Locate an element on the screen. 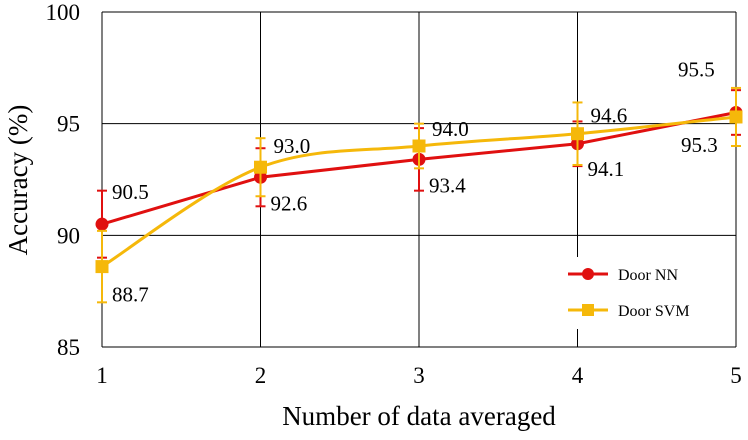 The image size is (748, 440). x-tick-label: 5 is located at coordinates (736, 375).